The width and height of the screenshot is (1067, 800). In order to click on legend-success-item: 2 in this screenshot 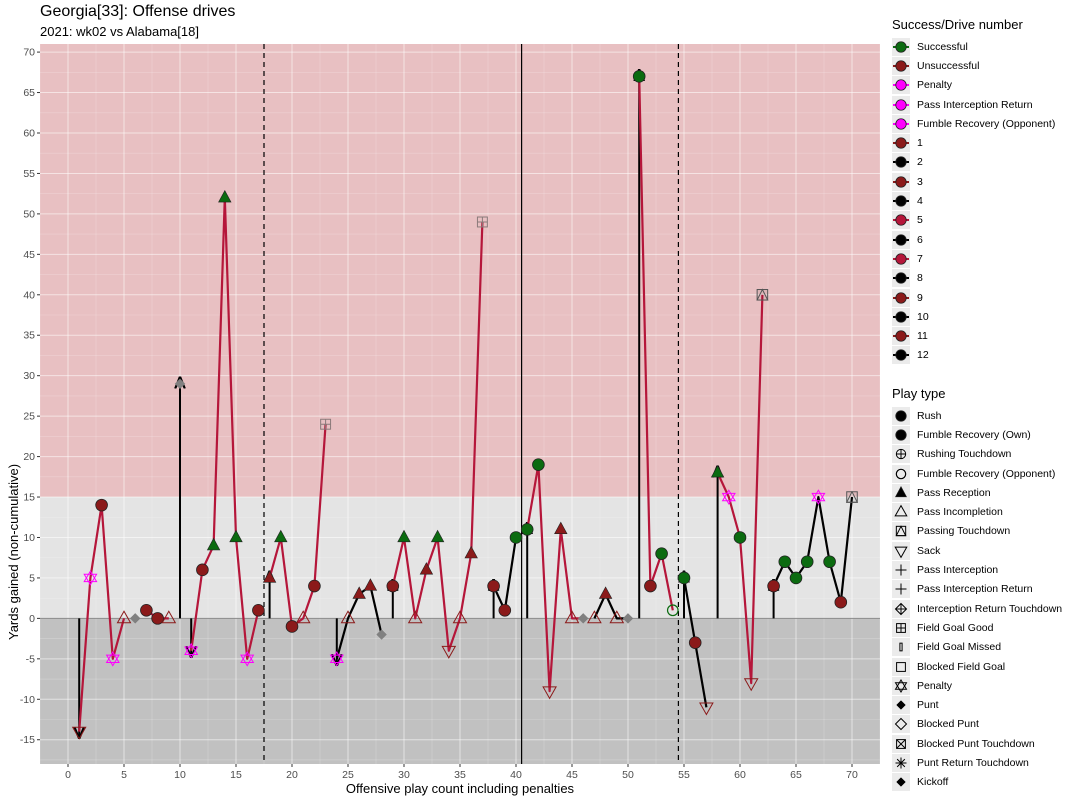, I will do `click(973, 162)`.